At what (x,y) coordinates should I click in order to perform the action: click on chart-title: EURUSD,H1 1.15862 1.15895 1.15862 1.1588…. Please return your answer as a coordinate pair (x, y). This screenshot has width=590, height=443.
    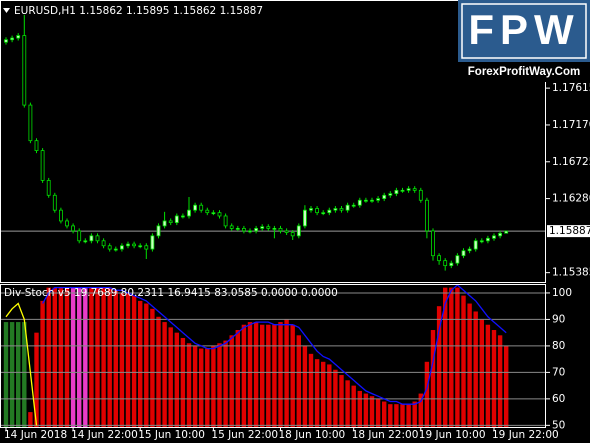
    Looking at the image, I should click on (138, 11).